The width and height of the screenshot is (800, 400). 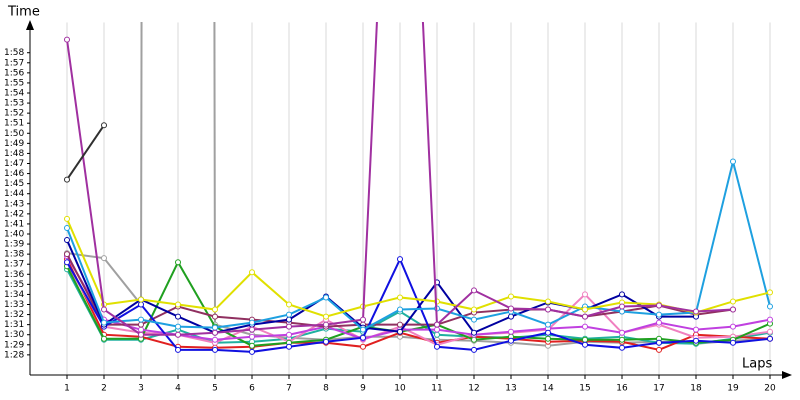 I want to click on y-tick-label: 1:54, so click(x=14, y=94).